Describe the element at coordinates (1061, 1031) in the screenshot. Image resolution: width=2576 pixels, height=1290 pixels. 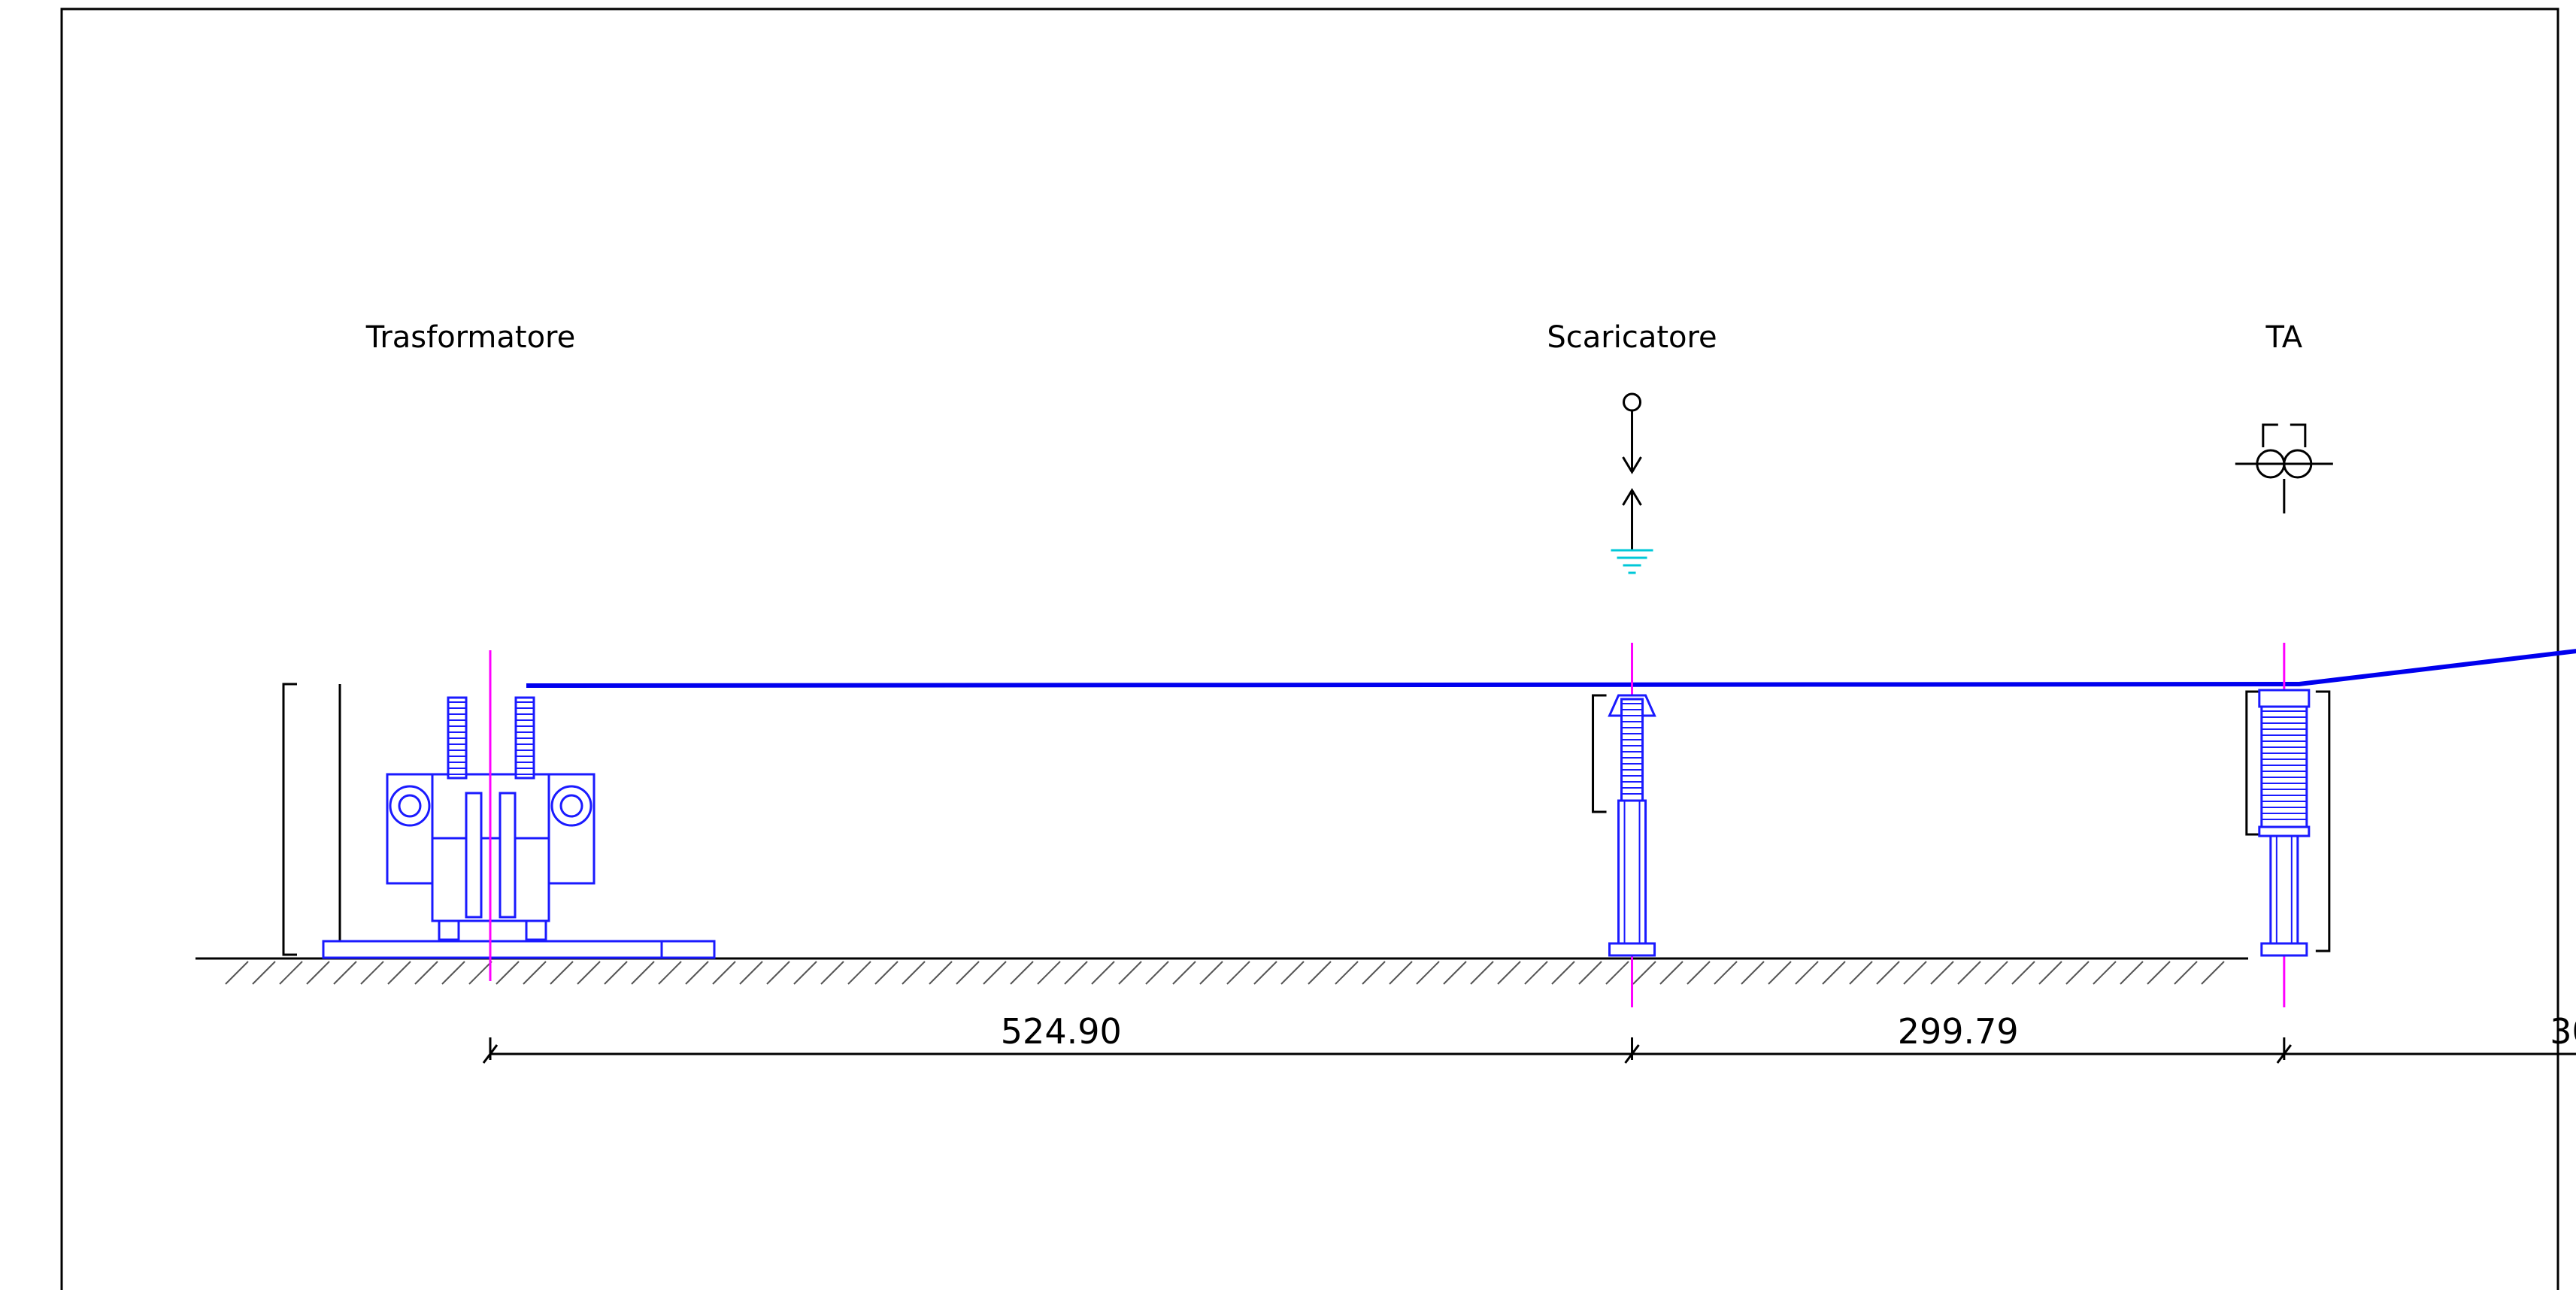
I see `dimension-value: 524.90` at that location.